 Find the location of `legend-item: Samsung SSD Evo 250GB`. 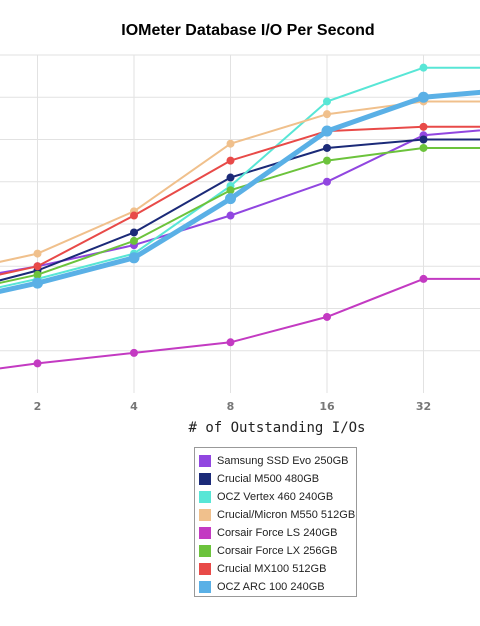

legend-item: Samsung SSD Evo 250GB is located at coordinates (275, 461).